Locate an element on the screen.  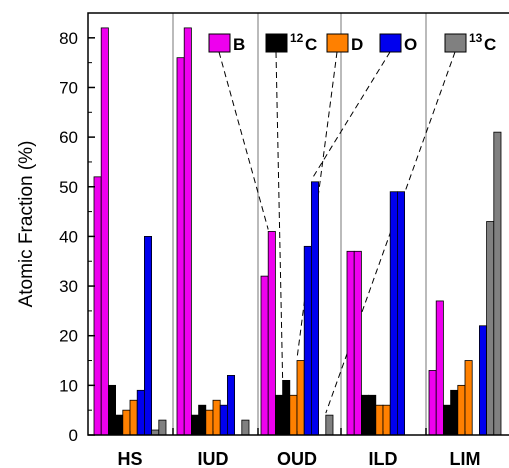
y-tick-label: 10 is located at coordinates (68, 385).